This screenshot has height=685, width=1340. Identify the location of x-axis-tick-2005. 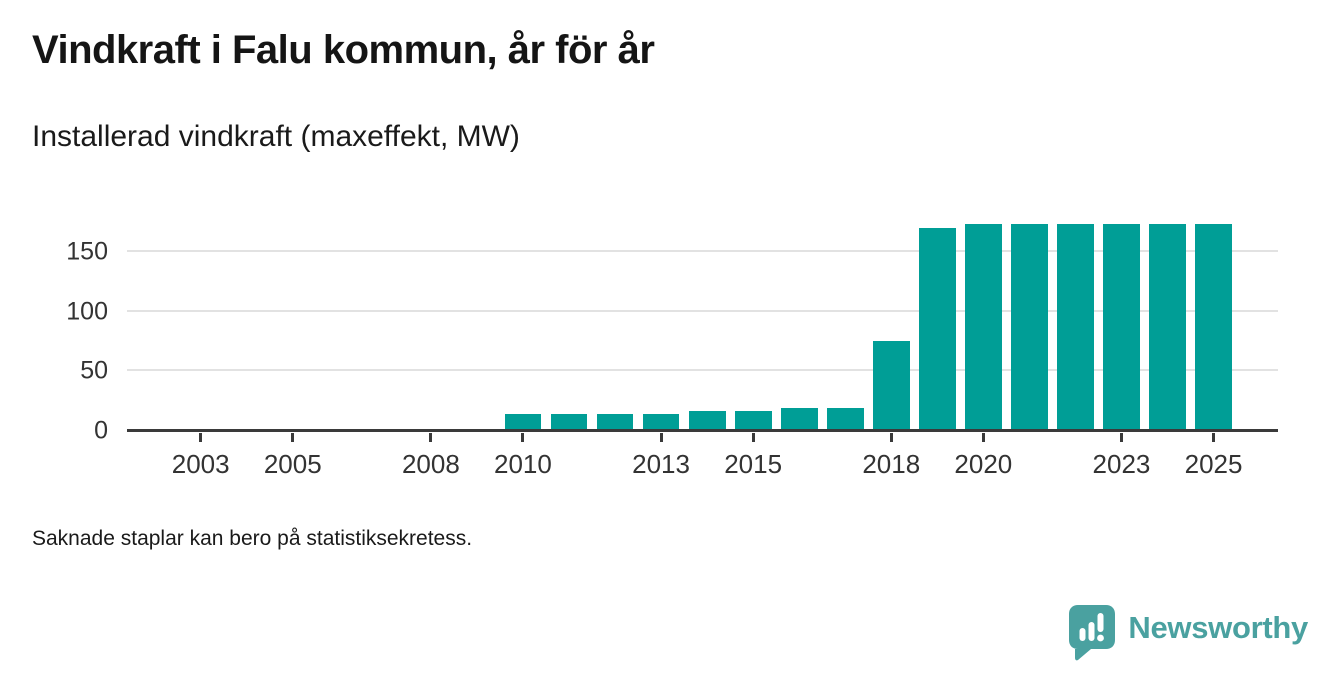
(293, 437).